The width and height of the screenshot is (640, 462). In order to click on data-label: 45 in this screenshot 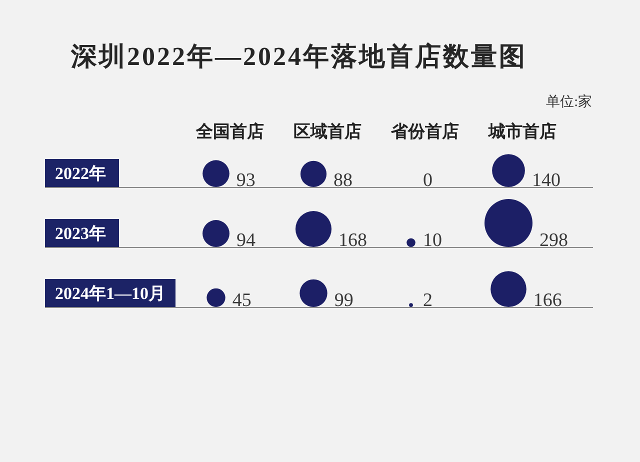, I will do `click(242, 300)`.